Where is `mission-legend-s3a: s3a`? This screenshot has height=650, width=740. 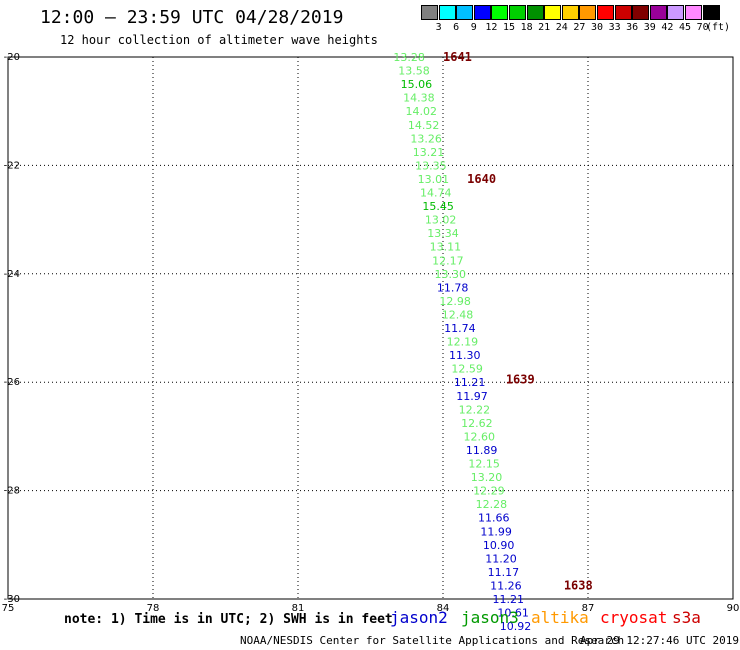 mission-legend-s3a: s3a is located at coordinates (686, 617).